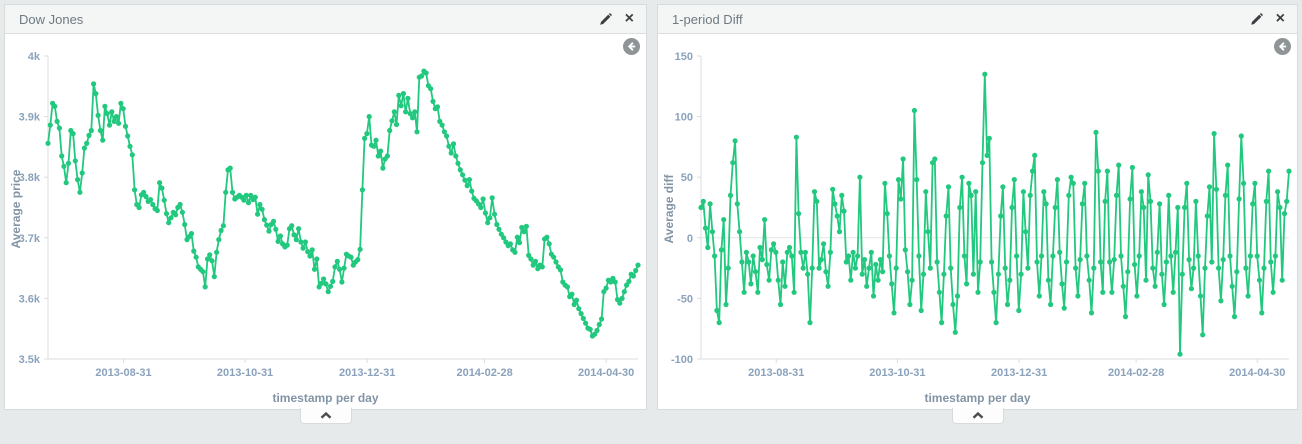 The height and width of the screenshot is (444, 1302). I want to click on panel-title: Dow Jones, so click(51, 19).